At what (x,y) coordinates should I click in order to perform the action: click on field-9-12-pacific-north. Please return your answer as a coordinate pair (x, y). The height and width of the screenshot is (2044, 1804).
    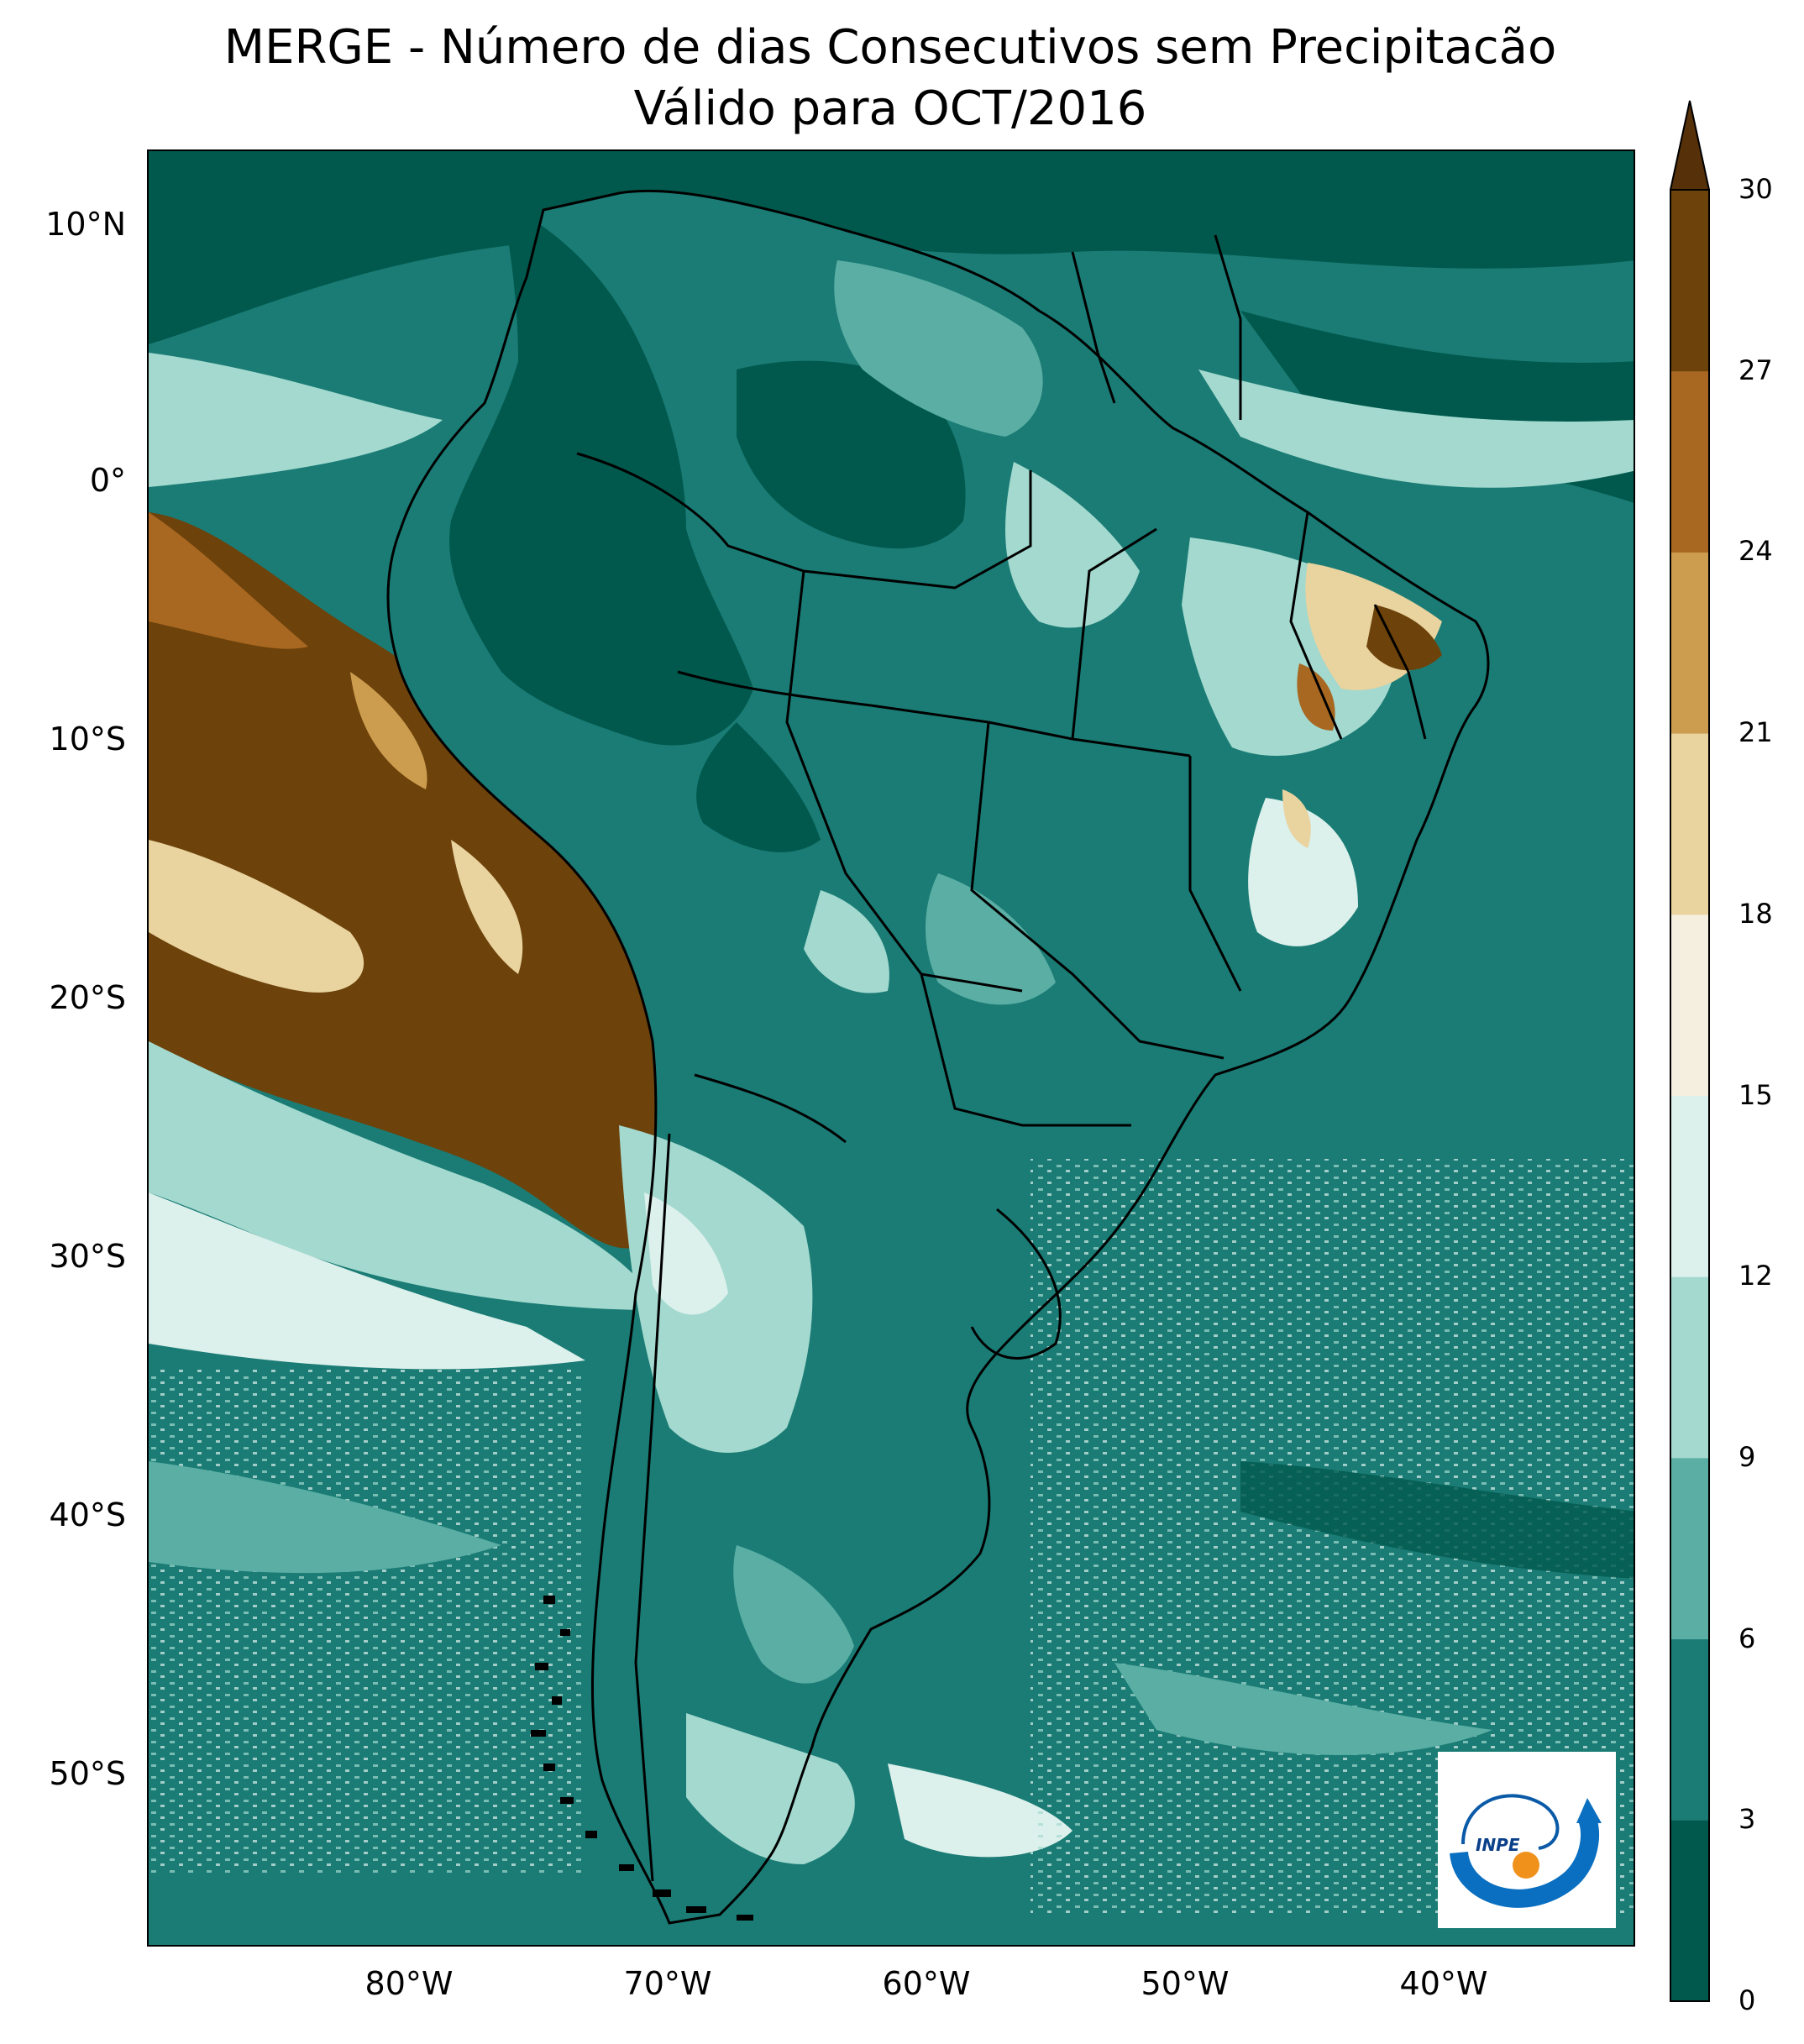
    Looking at the image, I should click on (296, 420).